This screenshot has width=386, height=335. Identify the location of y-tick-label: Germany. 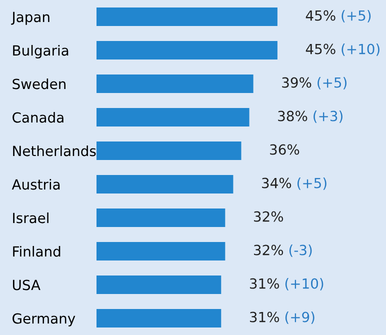
(44, 319).